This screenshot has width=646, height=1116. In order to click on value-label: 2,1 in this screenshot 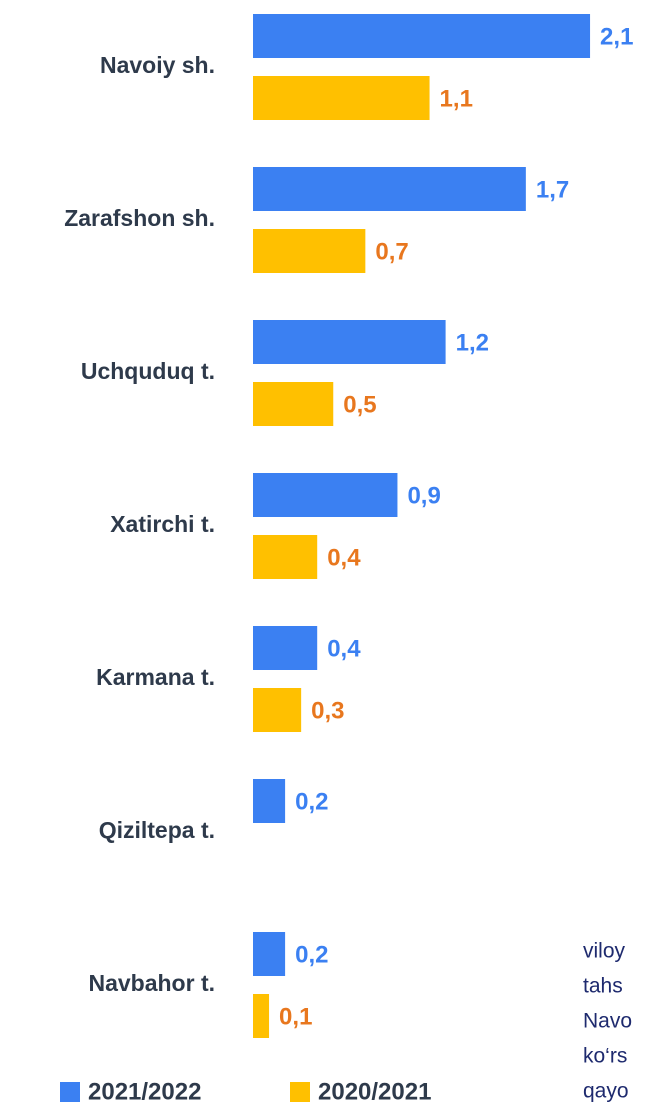, I will do `click(616, 36)`.